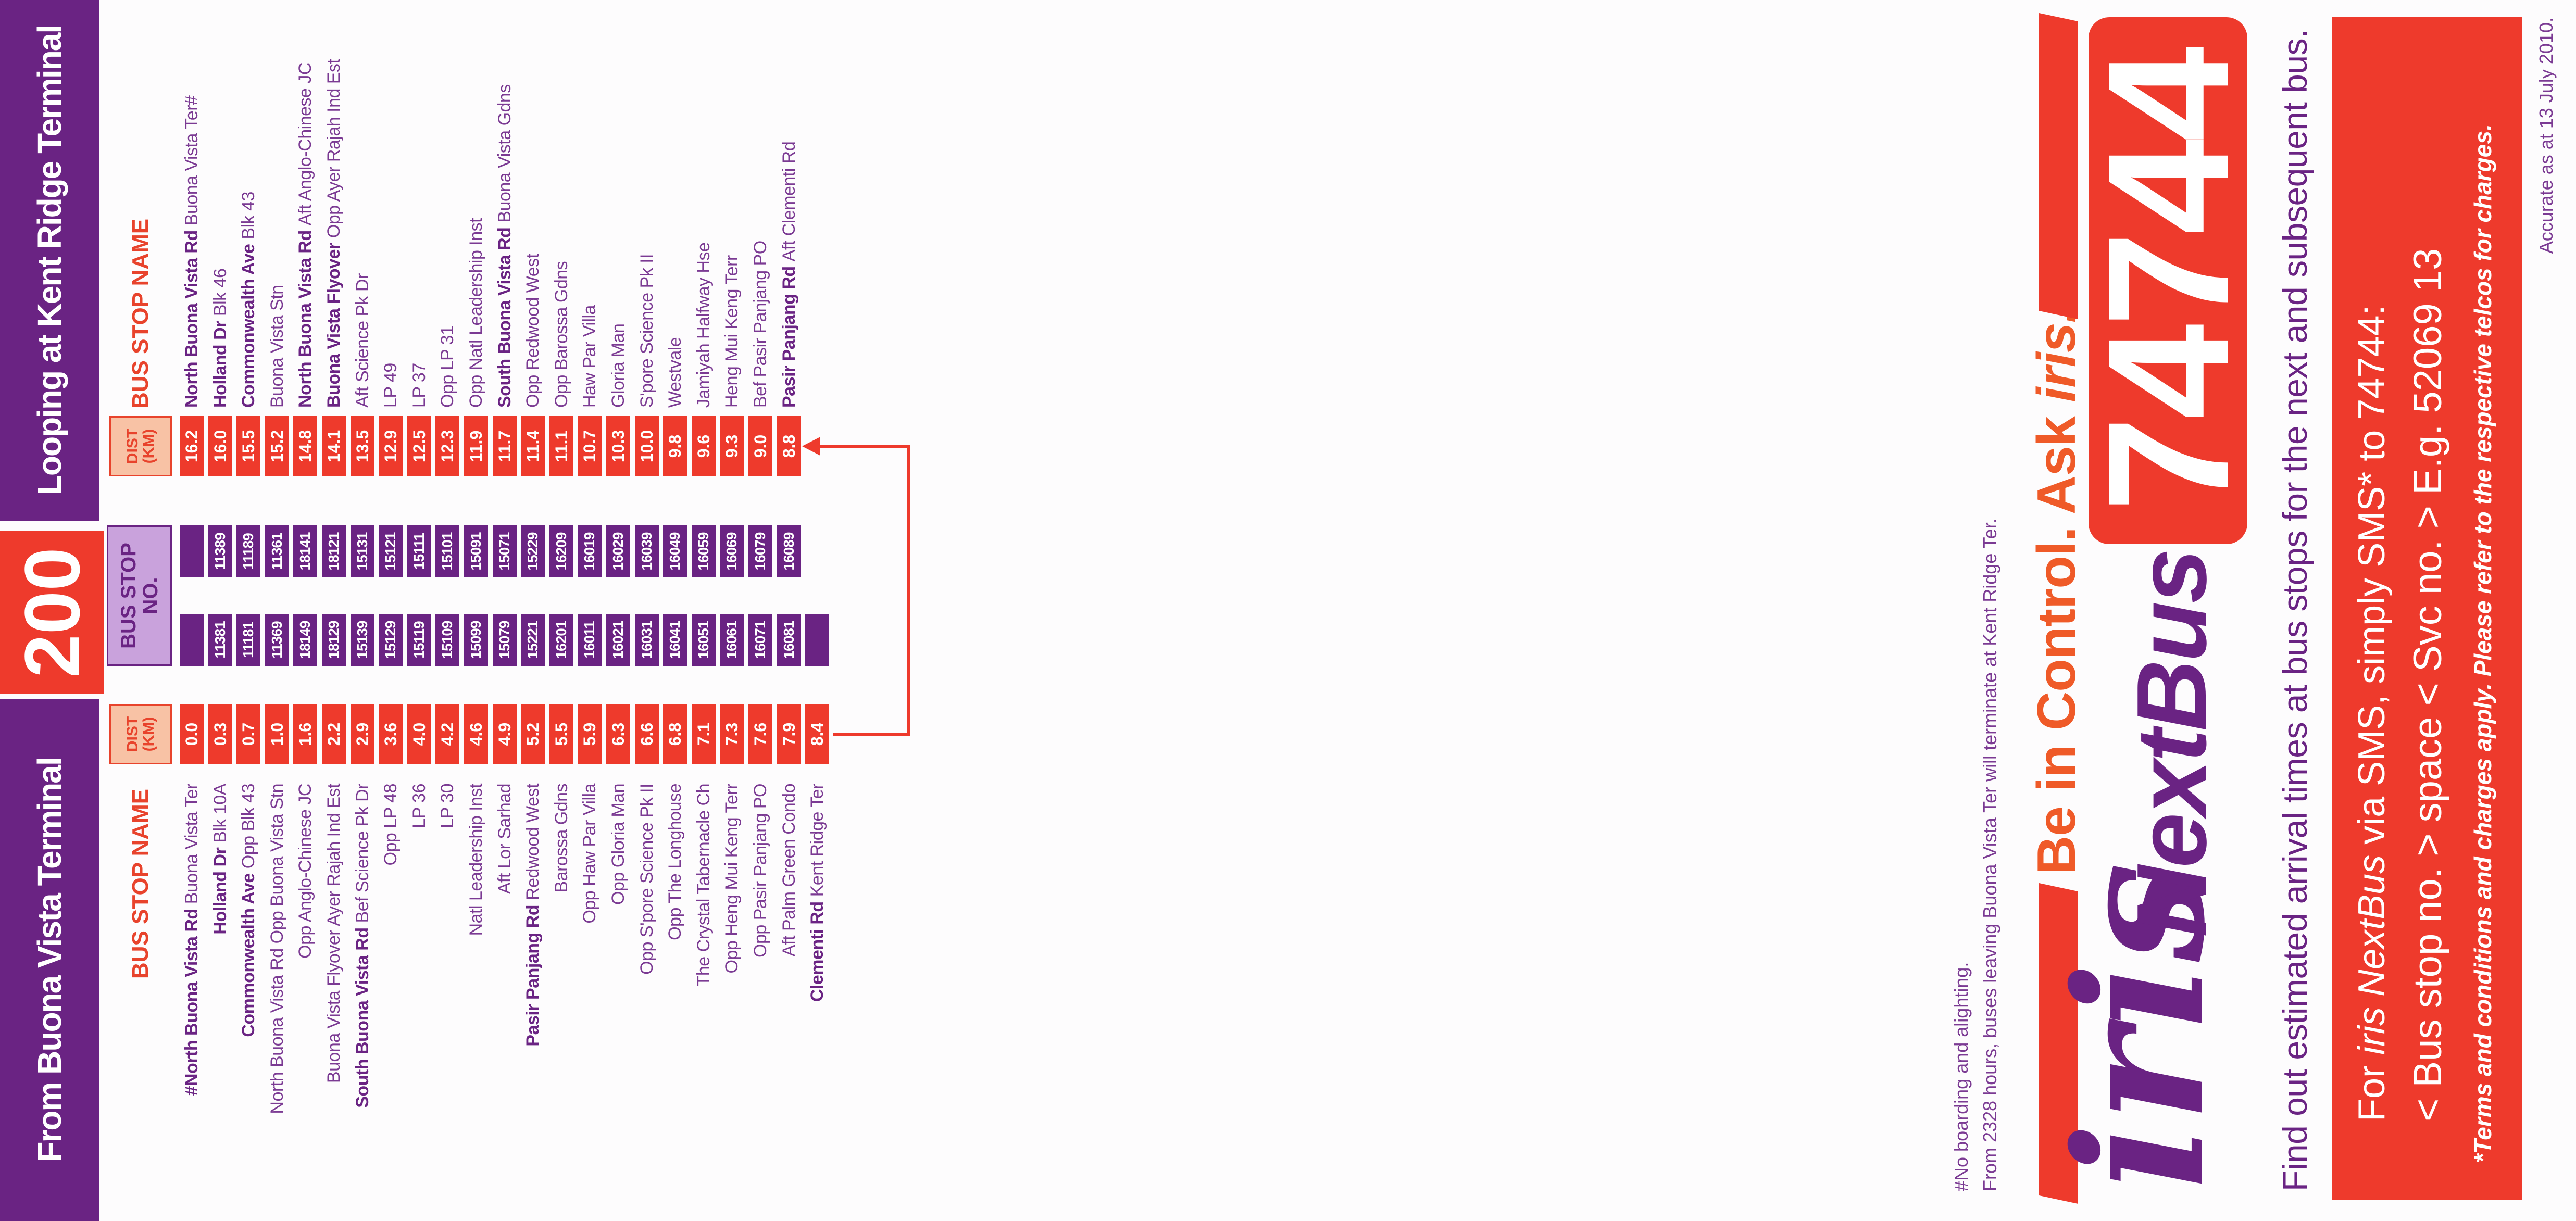 The width and height of the screenshot is (2576, 1221). I want to click on arrow-line, so click(861, 590).